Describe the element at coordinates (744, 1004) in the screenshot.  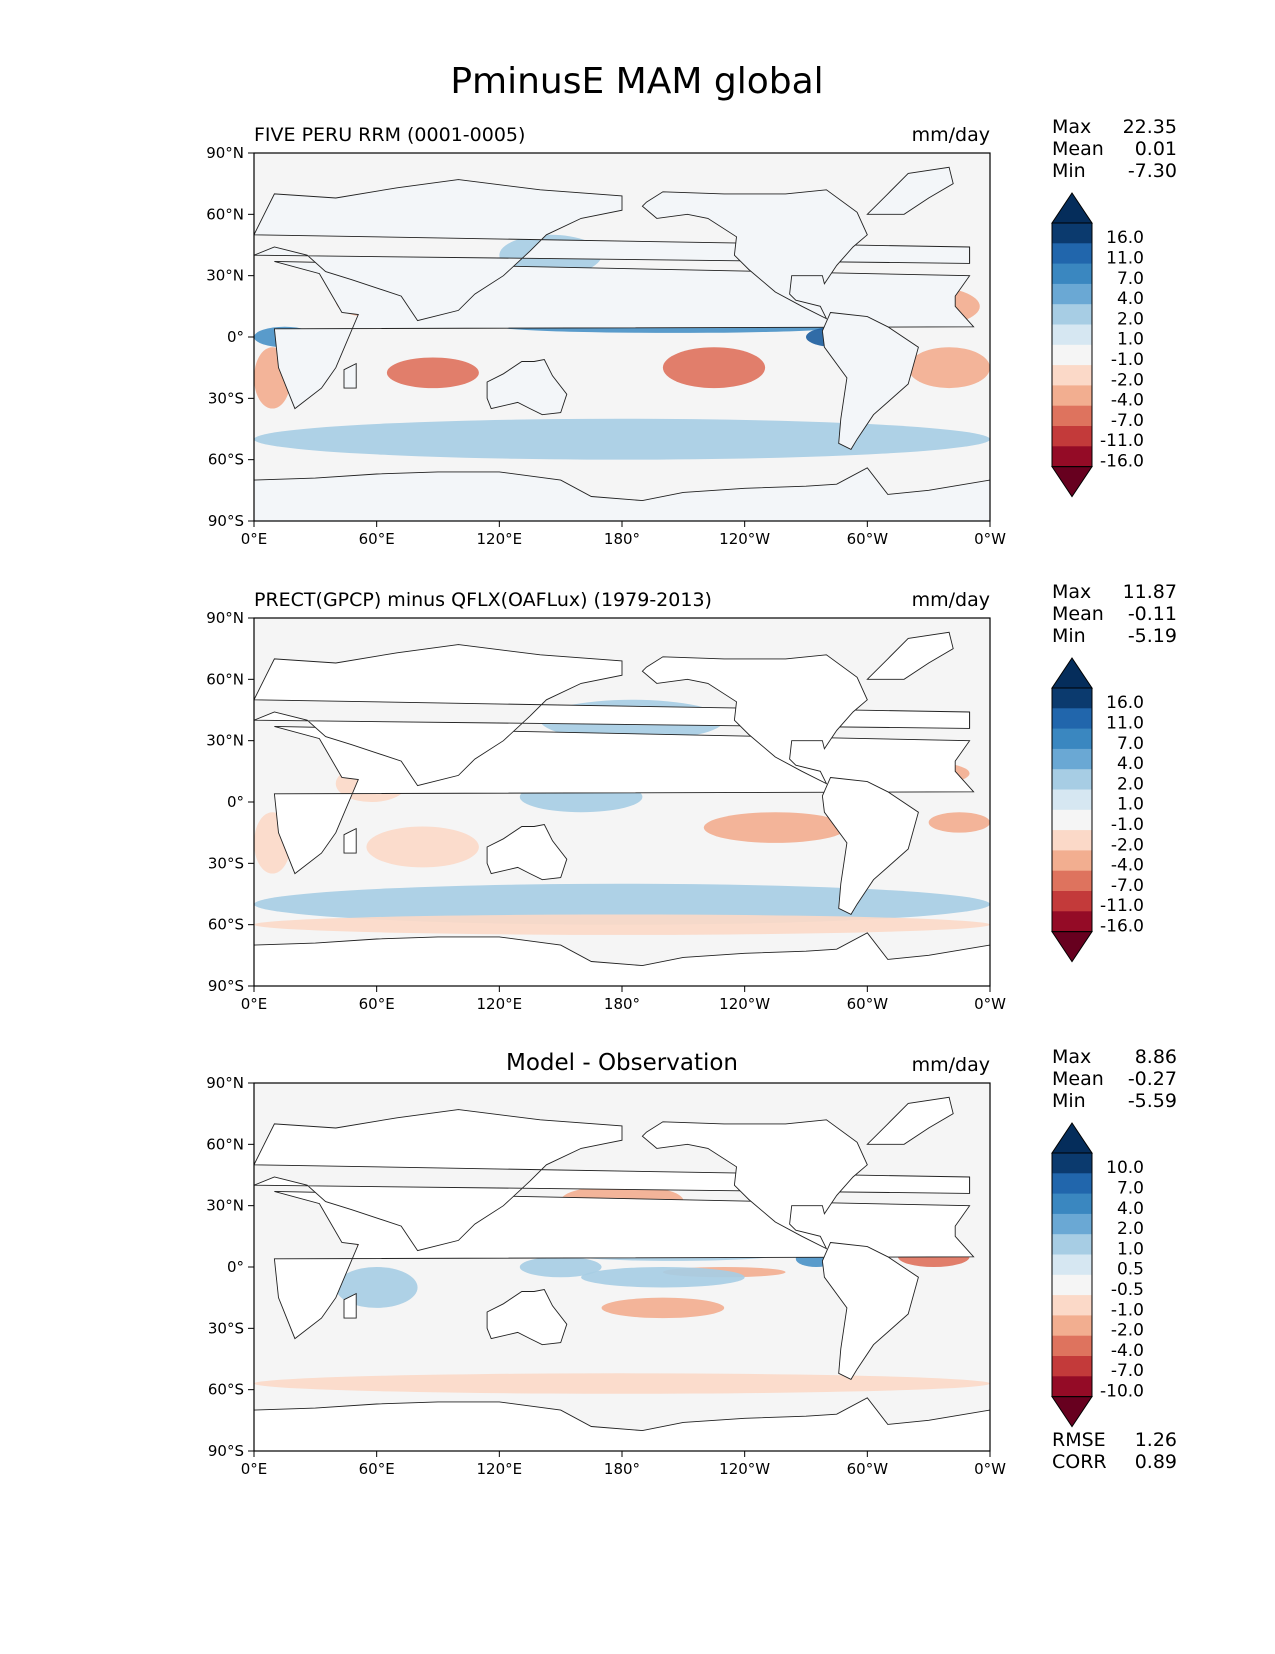
I see `x-tick-label: 120°W` at that location.